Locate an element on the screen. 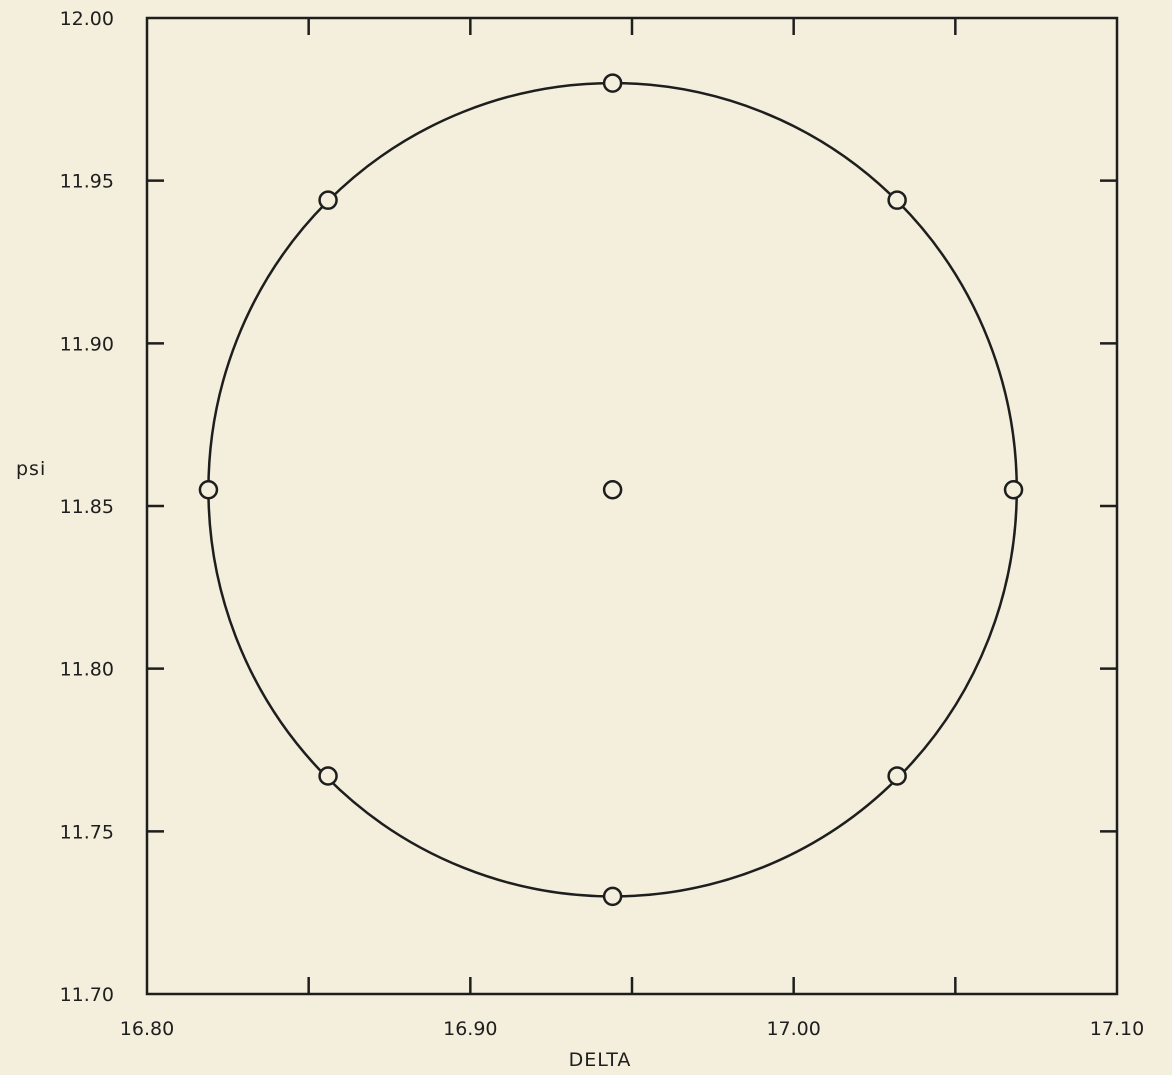 This screenshot has width=1172, height=1075. x-tick-label: 17.00 is located at coordinates (793, 1029).